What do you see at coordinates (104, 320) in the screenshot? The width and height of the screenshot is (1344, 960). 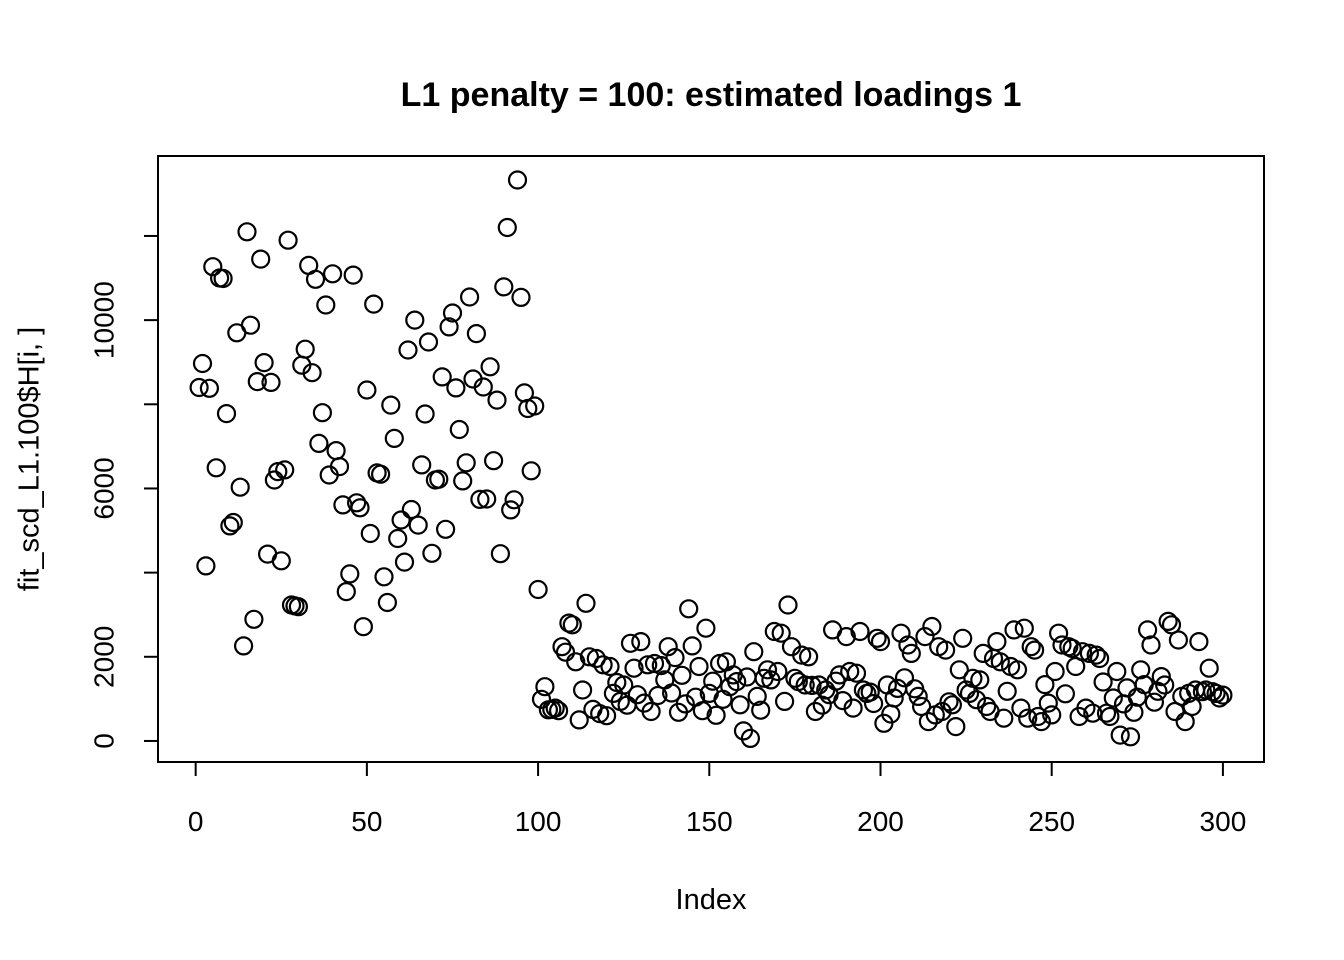 I see `y-tick-label: 10000` at bounding box center [104, 320].